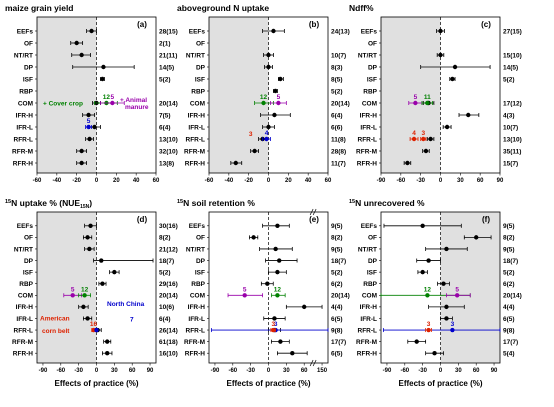 Image resolution: width=554 pixels, height=407 pixels. I want to click on panel-title: 15N soil retention %, so click(216, 203).